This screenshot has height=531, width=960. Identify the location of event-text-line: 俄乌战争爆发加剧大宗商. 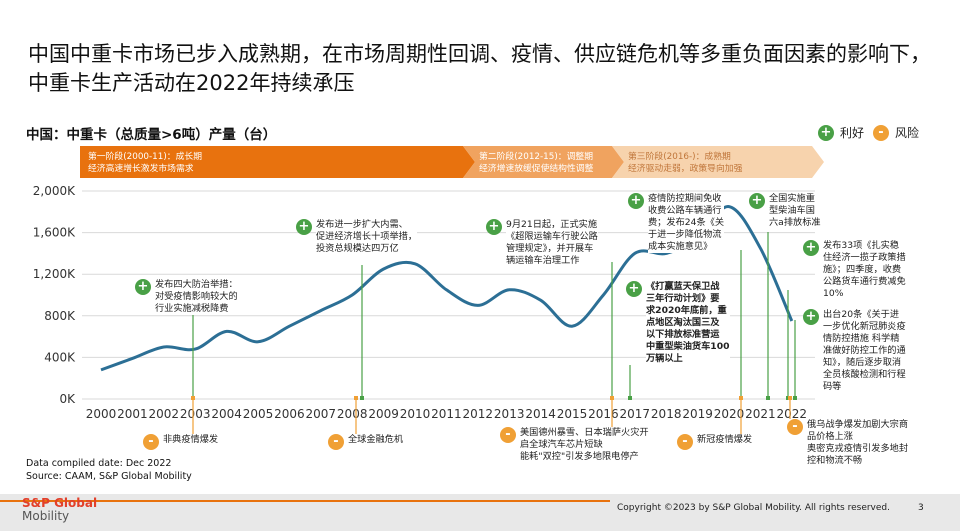
(858, 424).